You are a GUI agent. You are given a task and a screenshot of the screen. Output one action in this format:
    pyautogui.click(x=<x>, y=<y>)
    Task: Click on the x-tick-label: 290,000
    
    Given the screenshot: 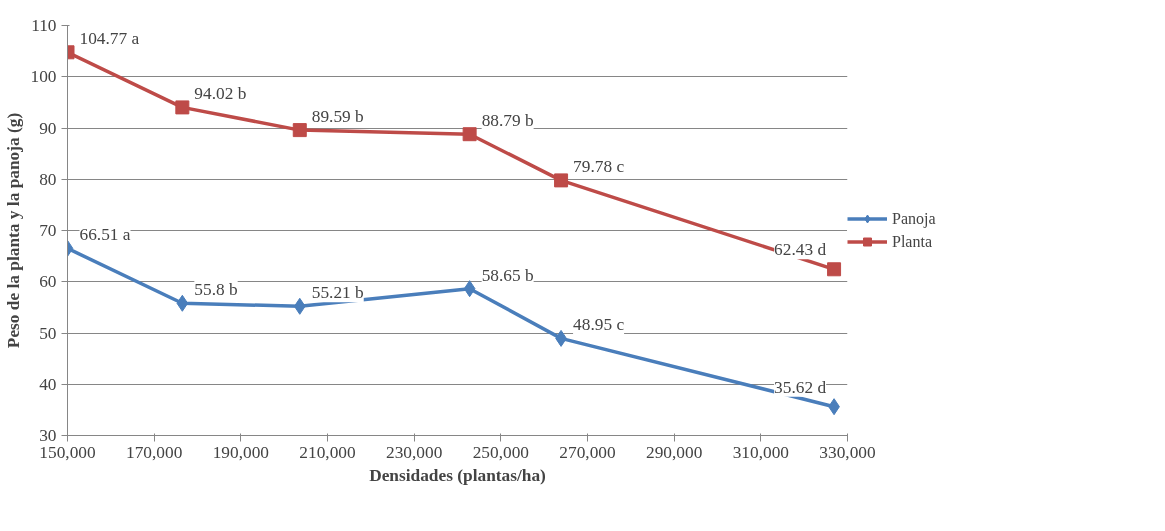 What is the action you would take?
    pyautogui.click(x=674, y=452)
    